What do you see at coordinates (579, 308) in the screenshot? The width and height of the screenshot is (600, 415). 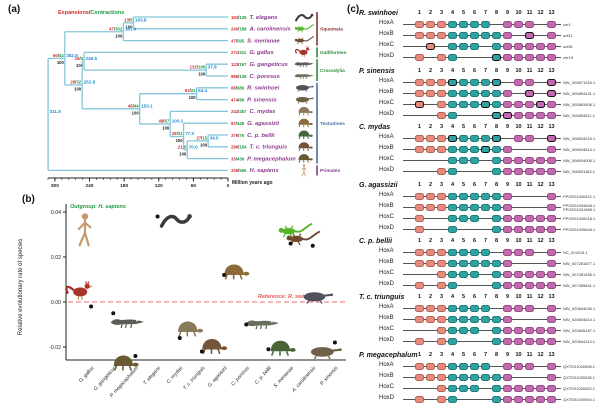 I see `scaffold-label: NW_020844036.1` at bounding box center [579, 308].